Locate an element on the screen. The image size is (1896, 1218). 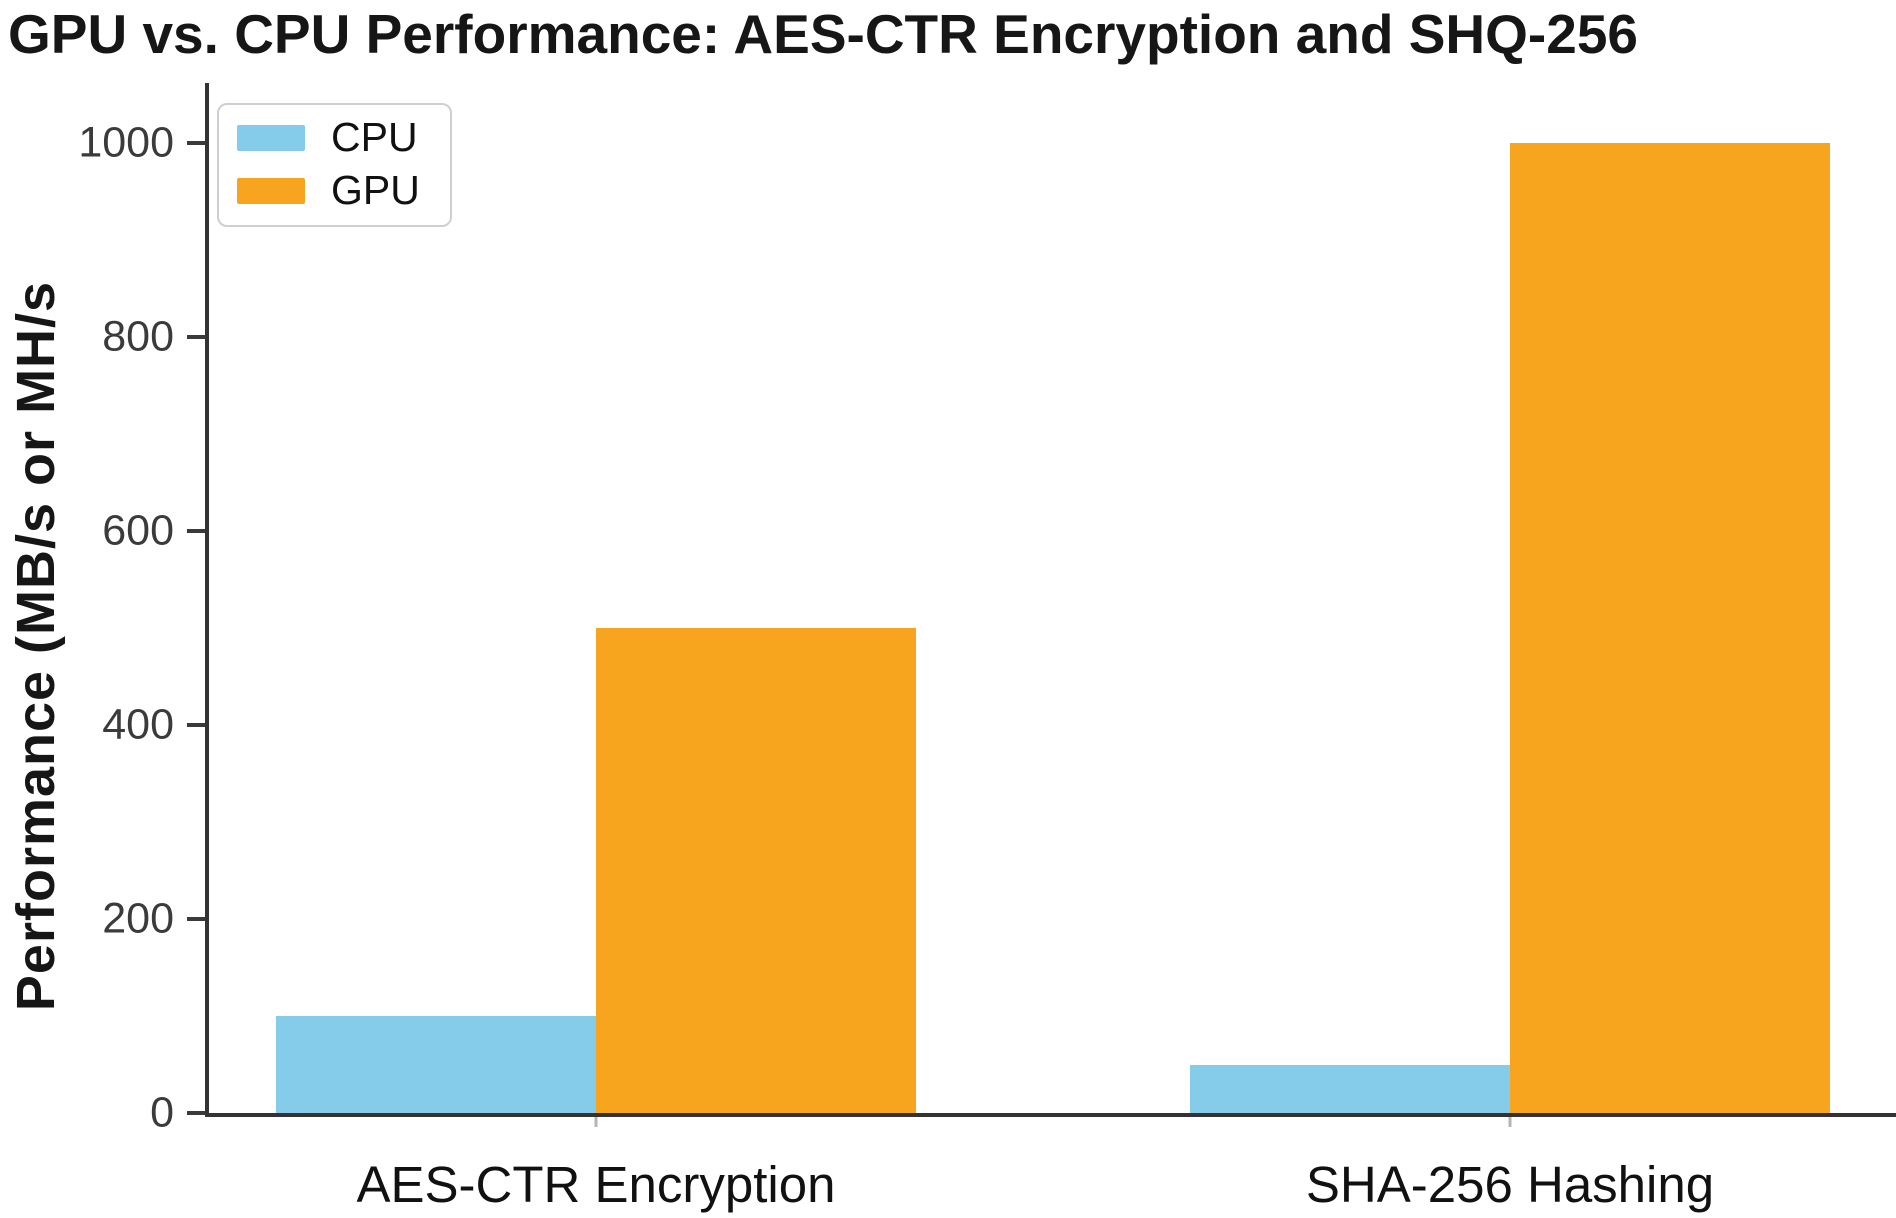
y-tick-label: 1000 is located at coordinates (126, 142).